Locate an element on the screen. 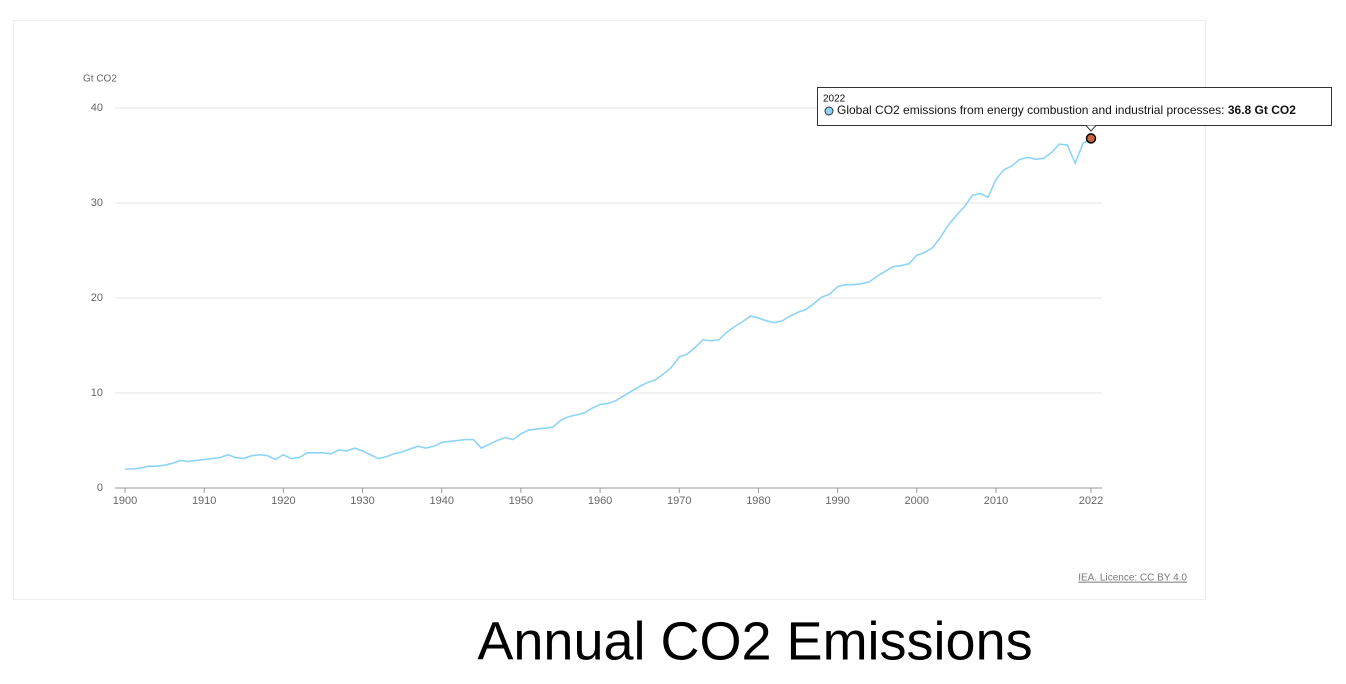  x-tick-label: 2010 is located at coordinates (996, 501).